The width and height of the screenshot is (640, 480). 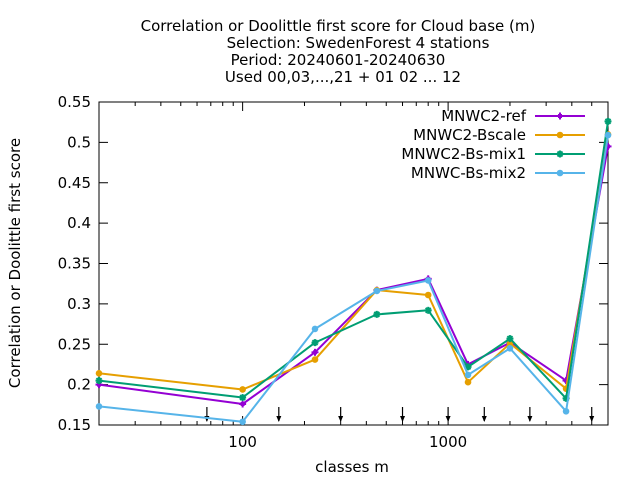 I want to click on legend-entry: MNWC-Bs-mix2, so click(x=498, y=173).